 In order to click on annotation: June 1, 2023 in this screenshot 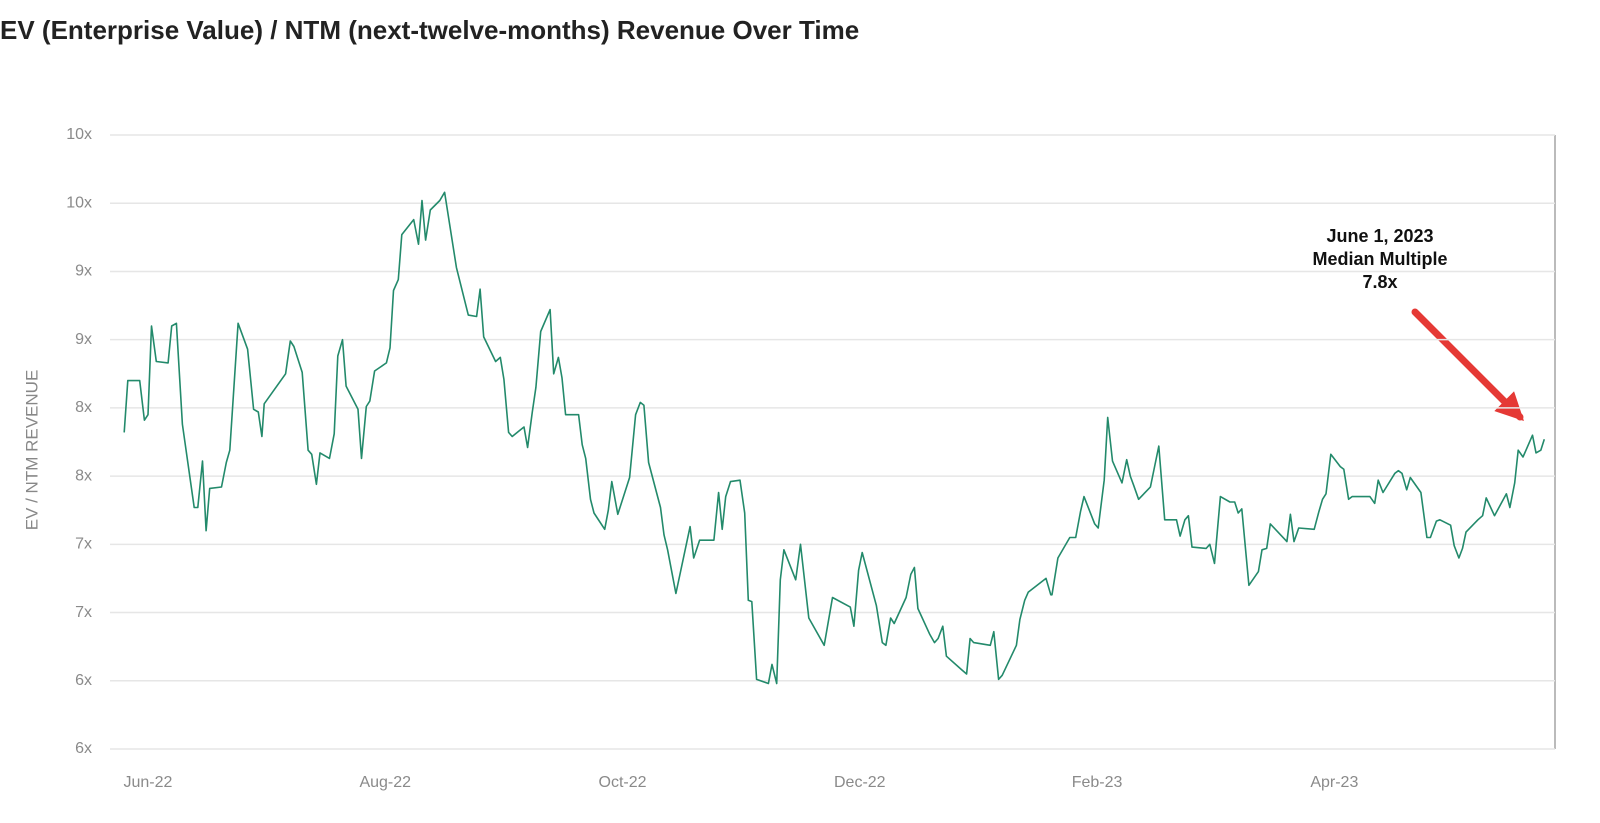, I will do `click(1379, 236)`.